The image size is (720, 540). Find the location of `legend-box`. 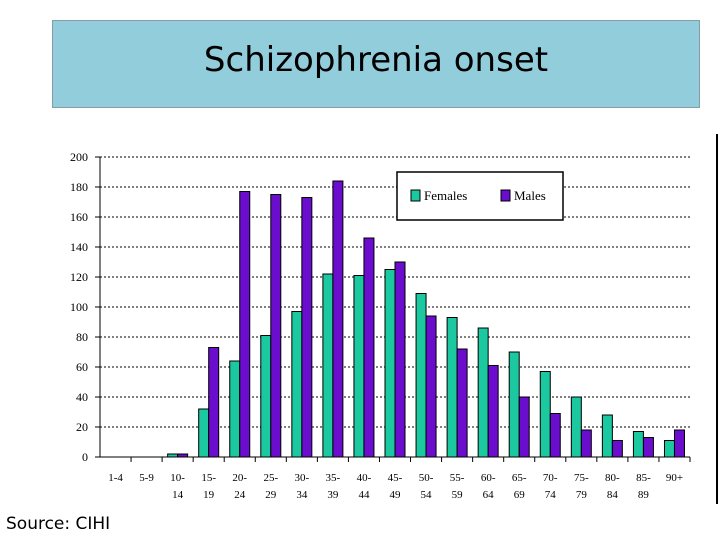

legend-box is located at coordinates (480, 196).